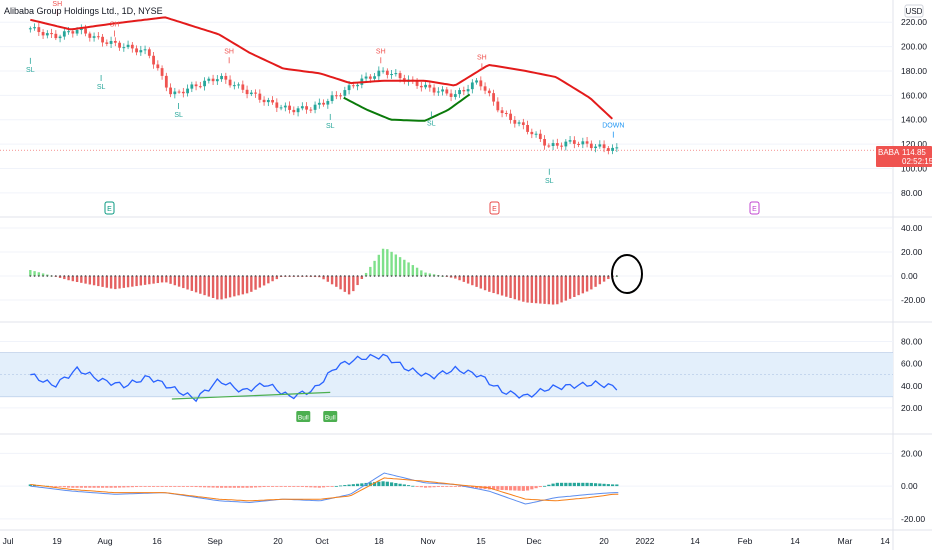 The height and width of the screenshot is (550, 932). I want to click on bull-tag-label: Bull, so click(303, 418).